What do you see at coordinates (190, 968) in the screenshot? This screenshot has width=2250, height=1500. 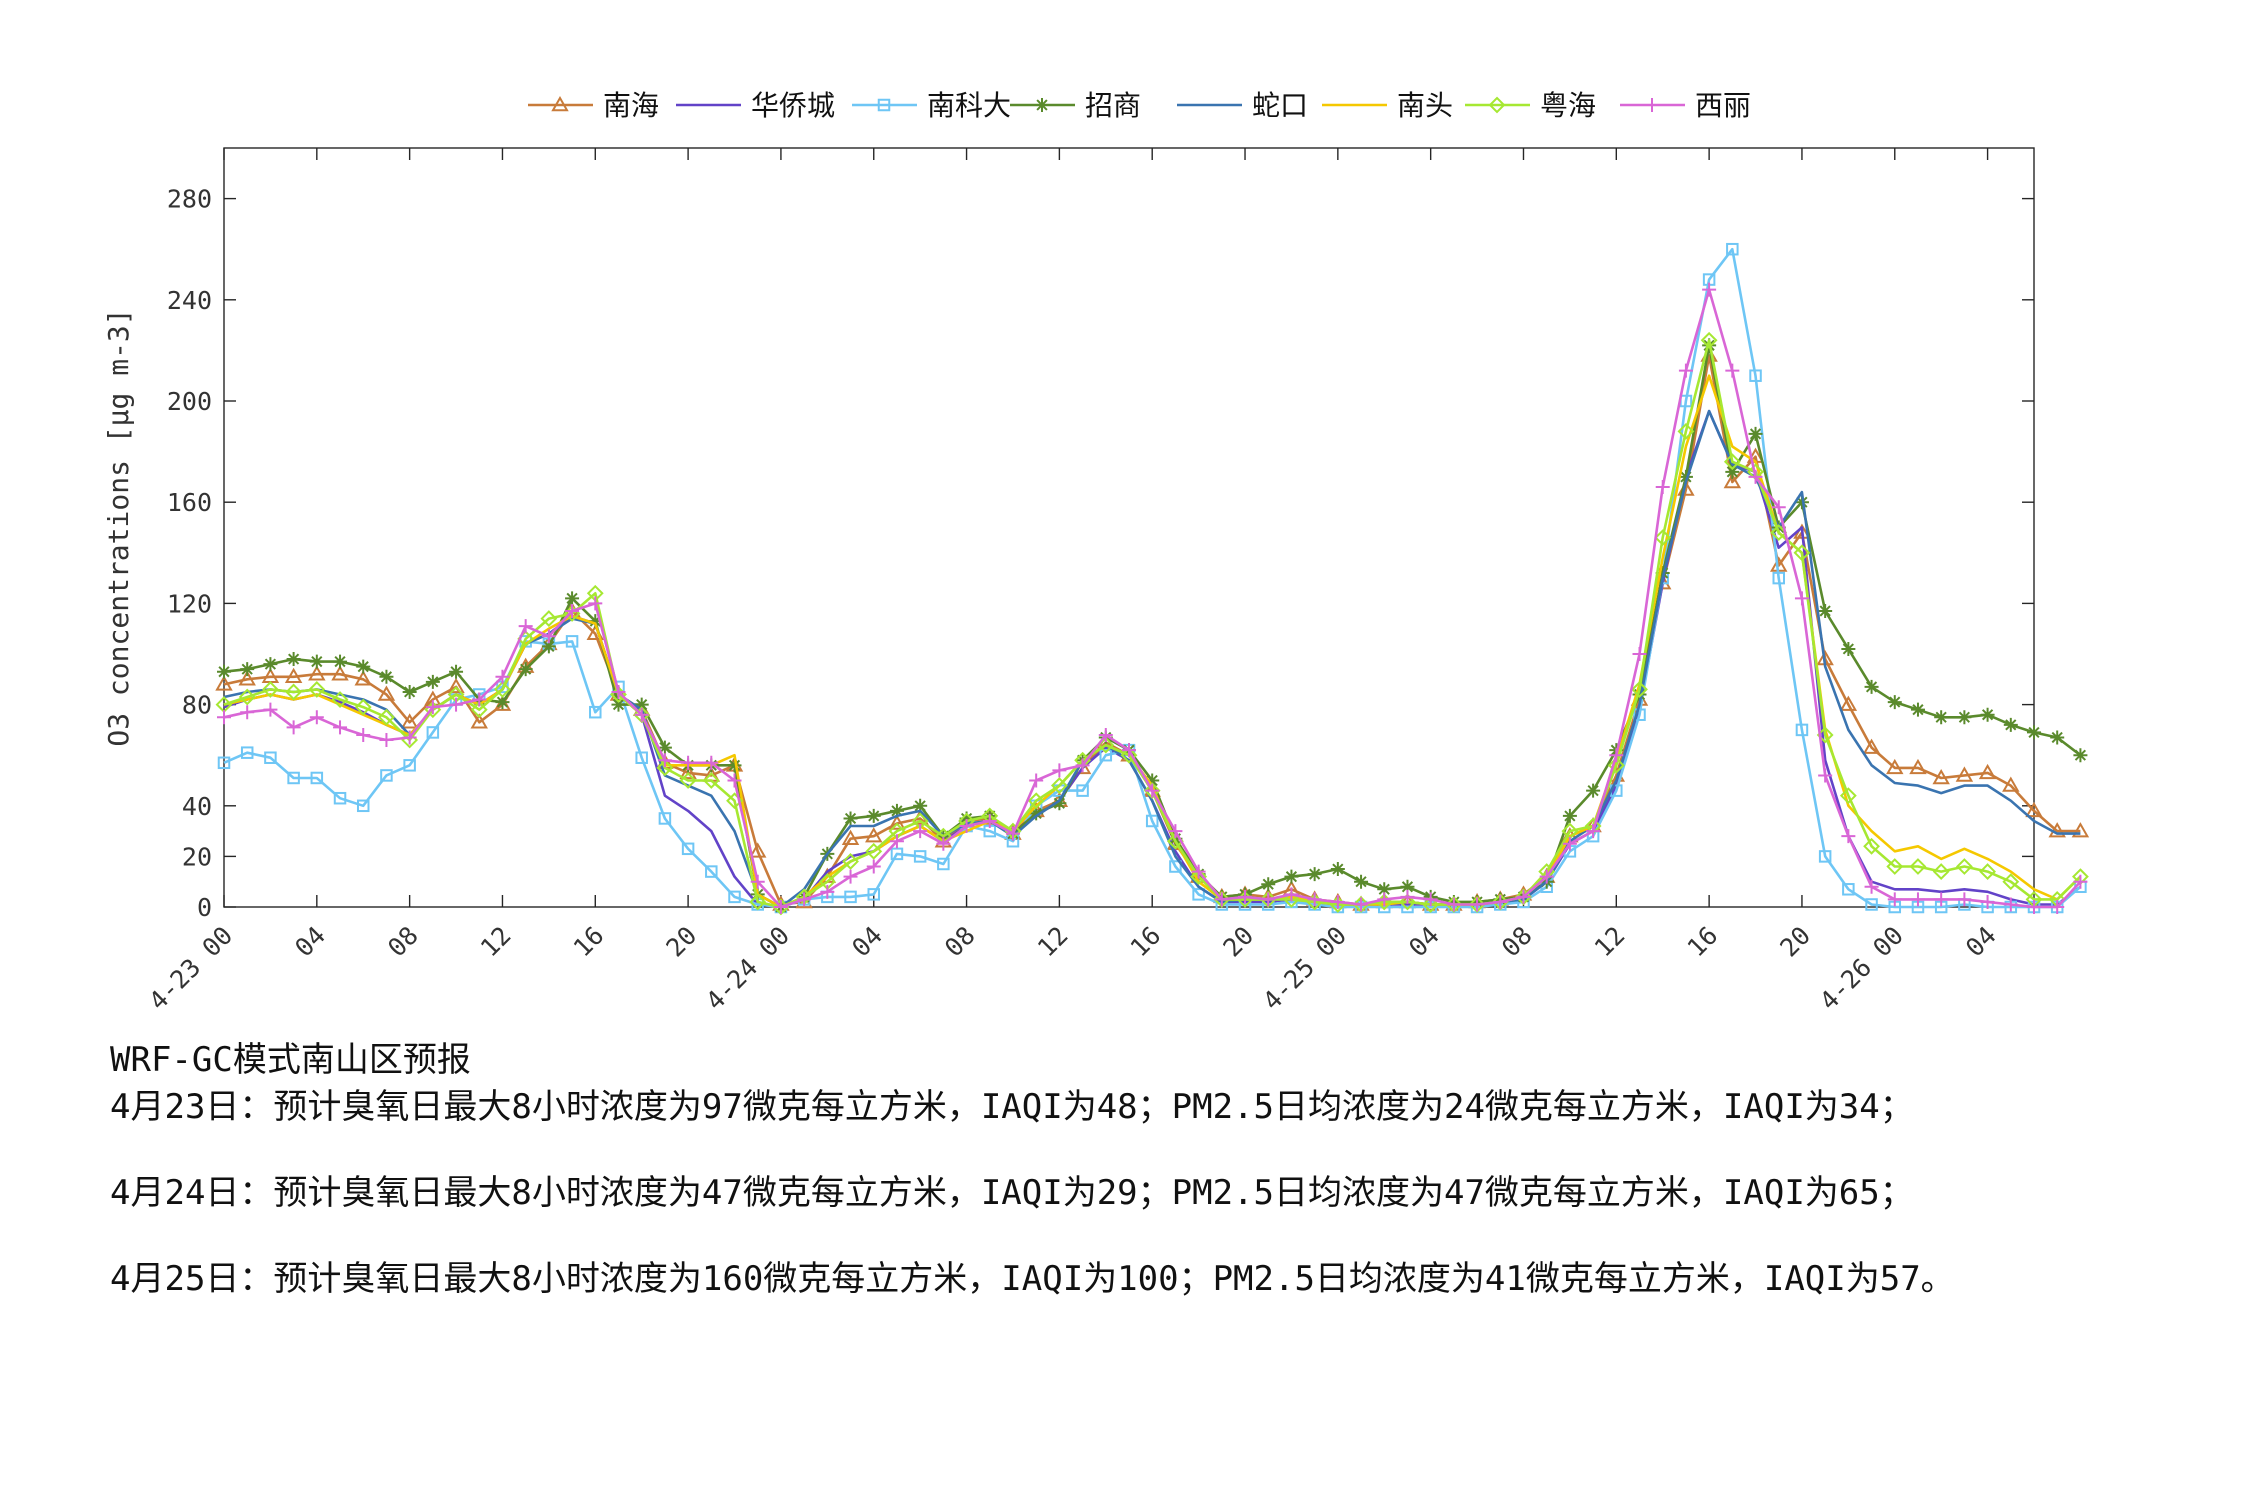 I see `x-tick-label: 4-23 00` at bounding box center [190, 968].